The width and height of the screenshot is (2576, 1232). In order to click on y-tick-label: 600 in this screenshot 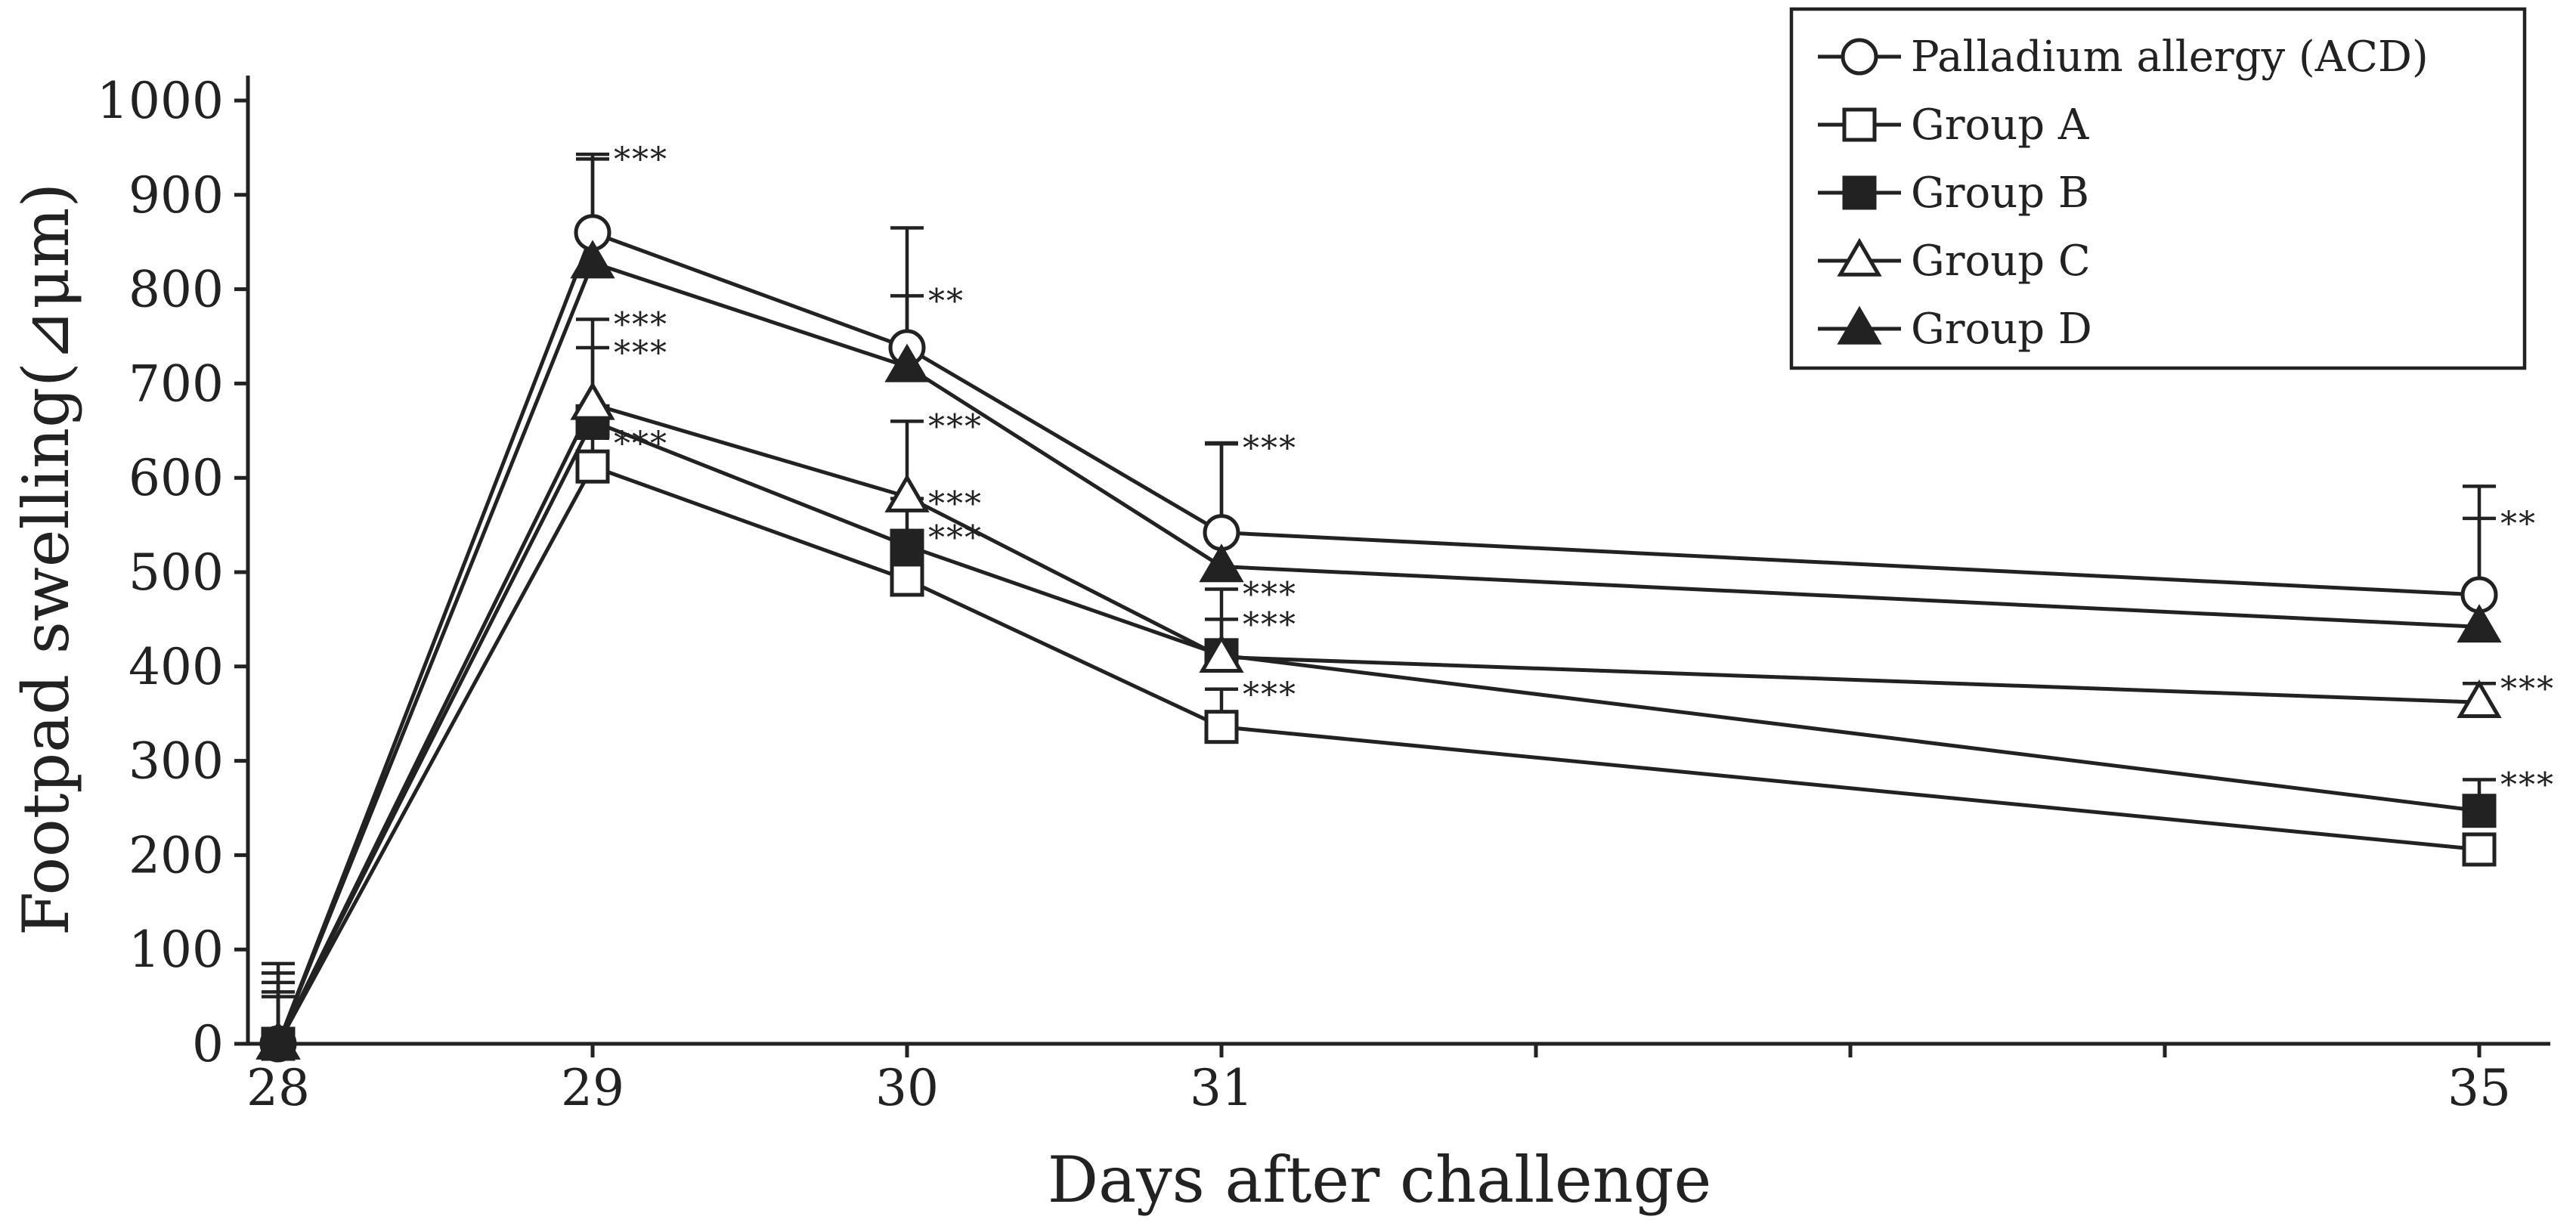, I will do `click(176, 478)`.